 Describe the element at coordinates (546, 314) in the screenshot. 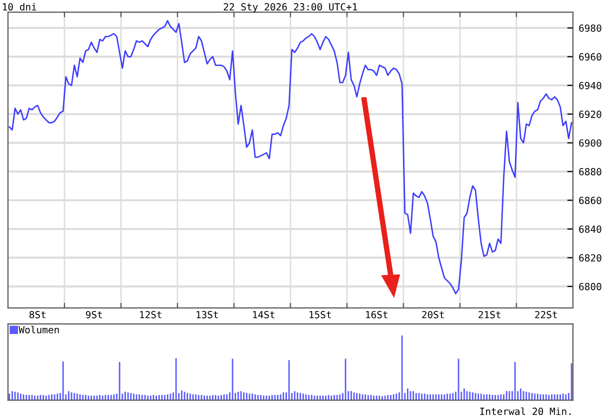

I see `x-tick-label: 22St` at that location.